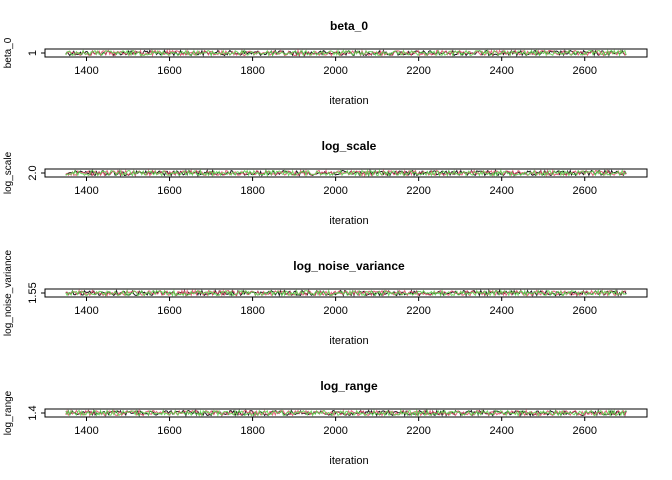 Image resolution: width=672 pixels, height=480 pixels. I want to click on panel-title: beta_0, so click(349, 26).